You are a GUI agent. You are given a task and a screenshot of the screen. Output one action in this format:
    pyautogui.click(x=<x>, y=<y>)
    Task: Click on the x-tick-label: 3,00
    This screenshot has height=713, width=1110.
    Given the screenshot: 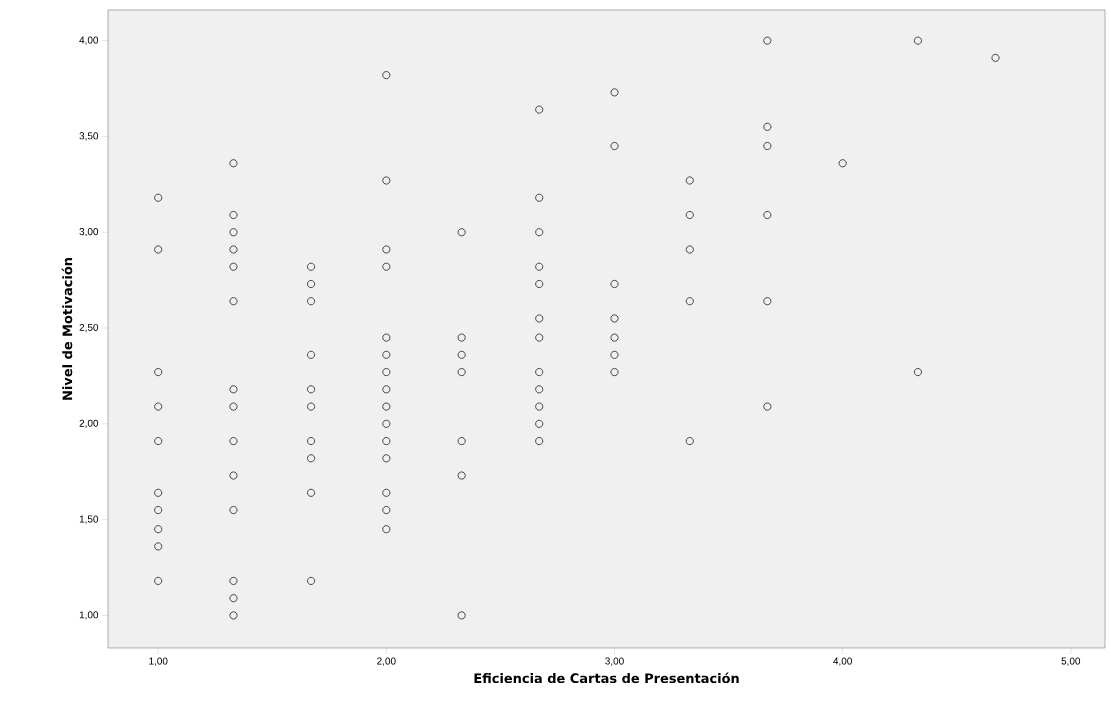 What is the action you would take?
    pyautogui.click(x=614, y=661)
    